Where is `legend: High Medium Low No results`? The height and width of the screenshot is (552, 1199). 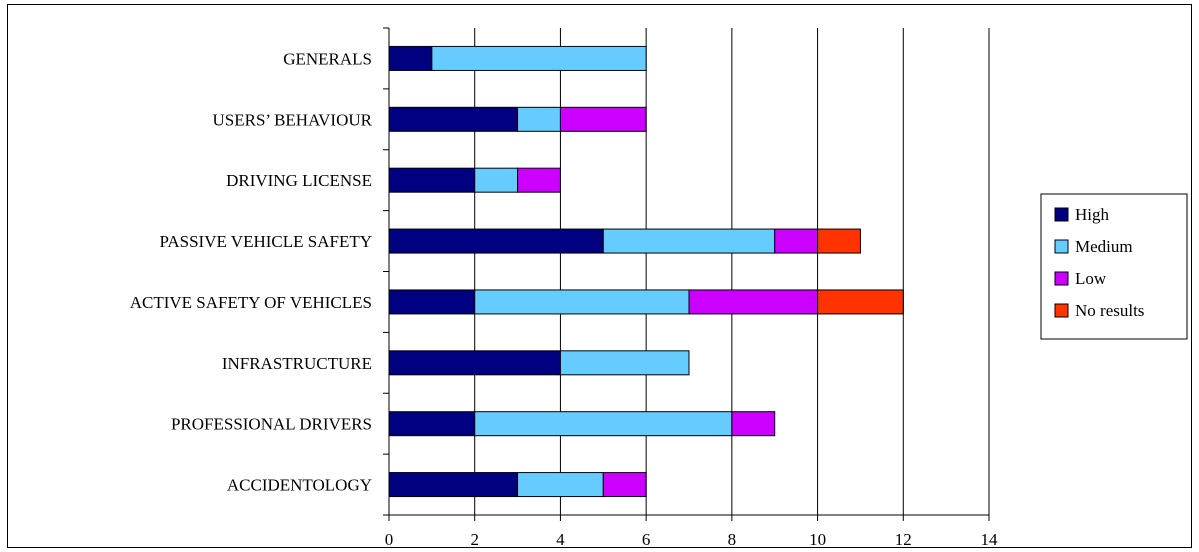
legend: High Medium Low No results is located at coordinates (1114, 266).